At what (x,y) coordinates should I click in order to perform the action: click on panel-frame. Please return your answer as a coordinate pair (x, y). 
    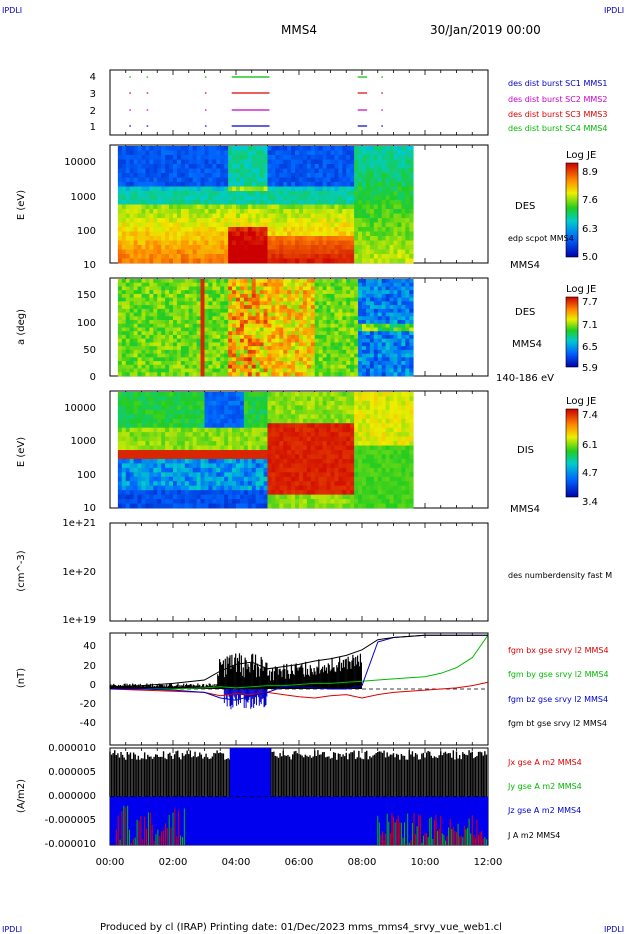
    Looking at the image, I should click on (299, 102).